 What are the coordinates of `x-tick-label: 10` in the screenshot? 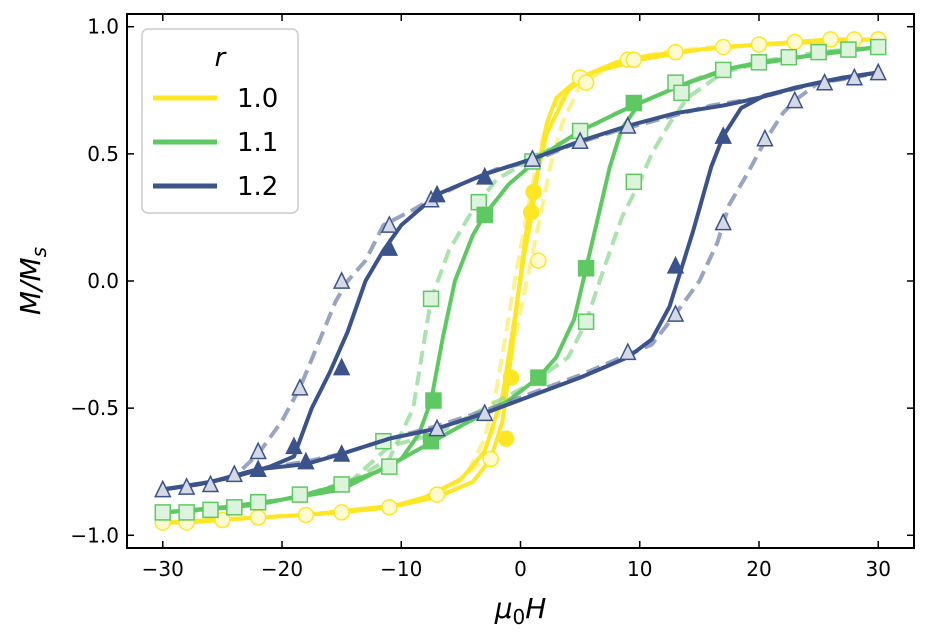 It's located at (639, 569).